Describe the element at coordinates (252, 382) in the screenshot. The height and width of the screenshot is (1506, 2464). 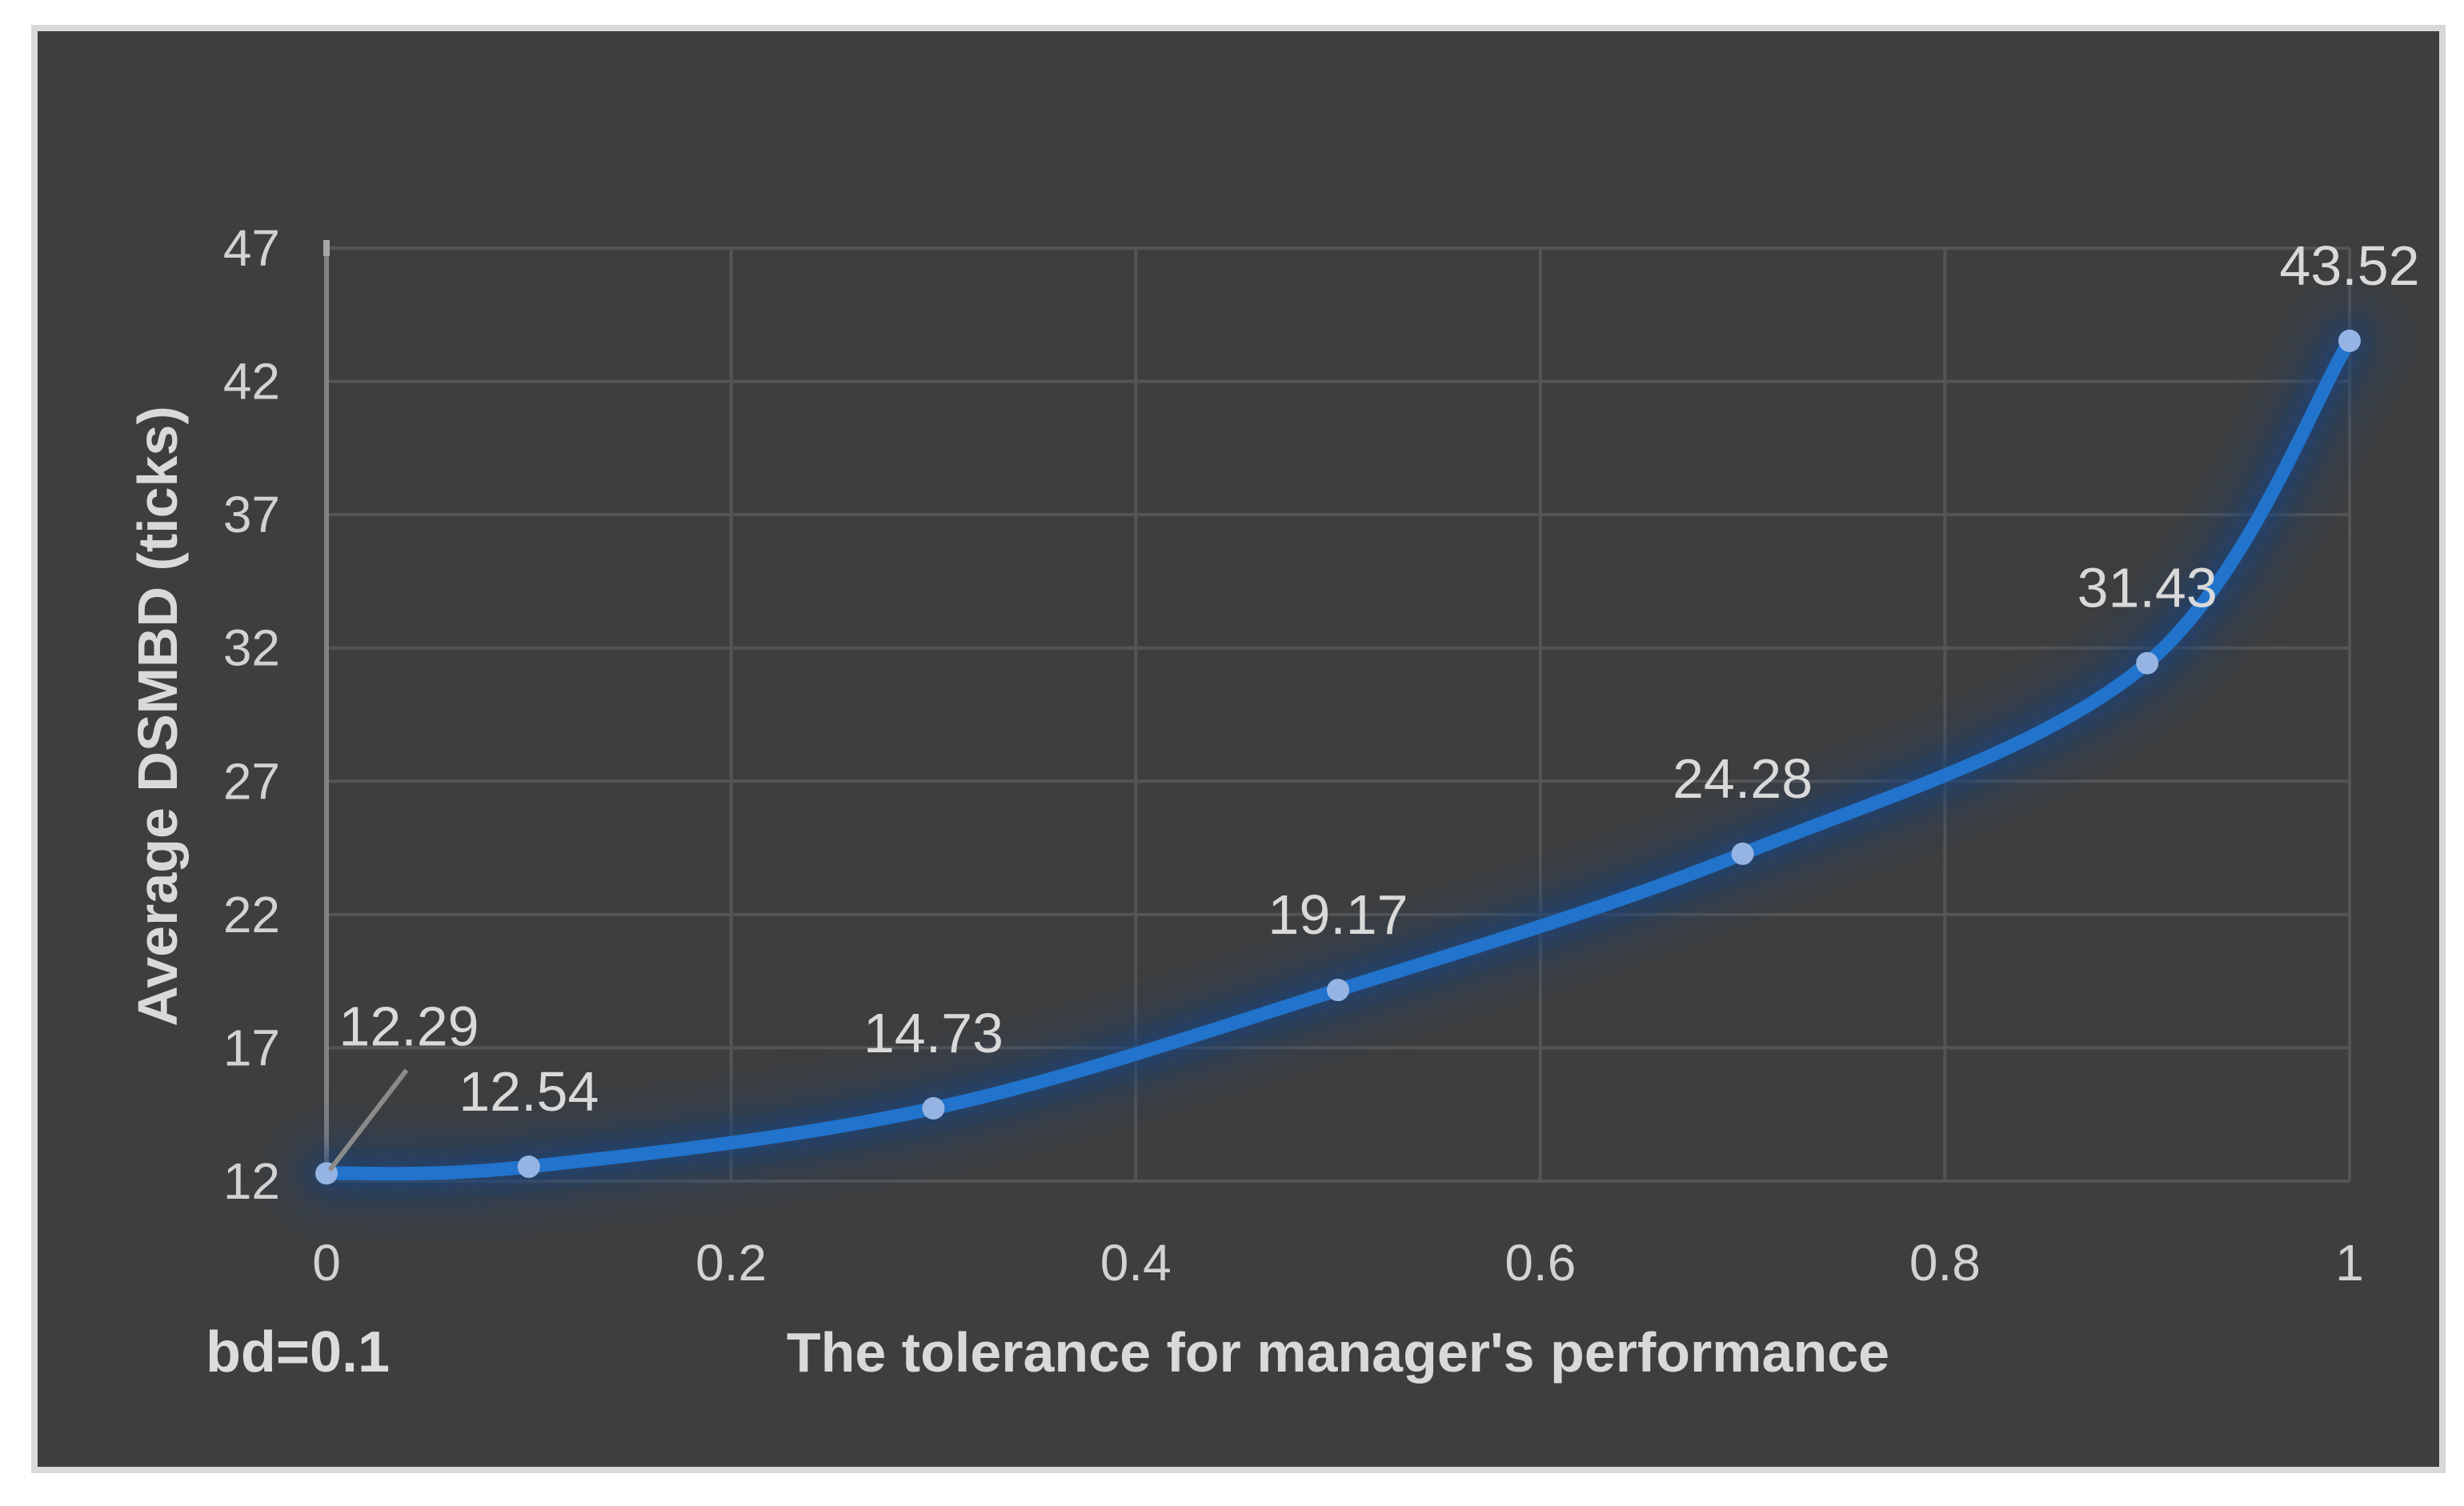
I see `y-tick-label-42: 42` at that location.